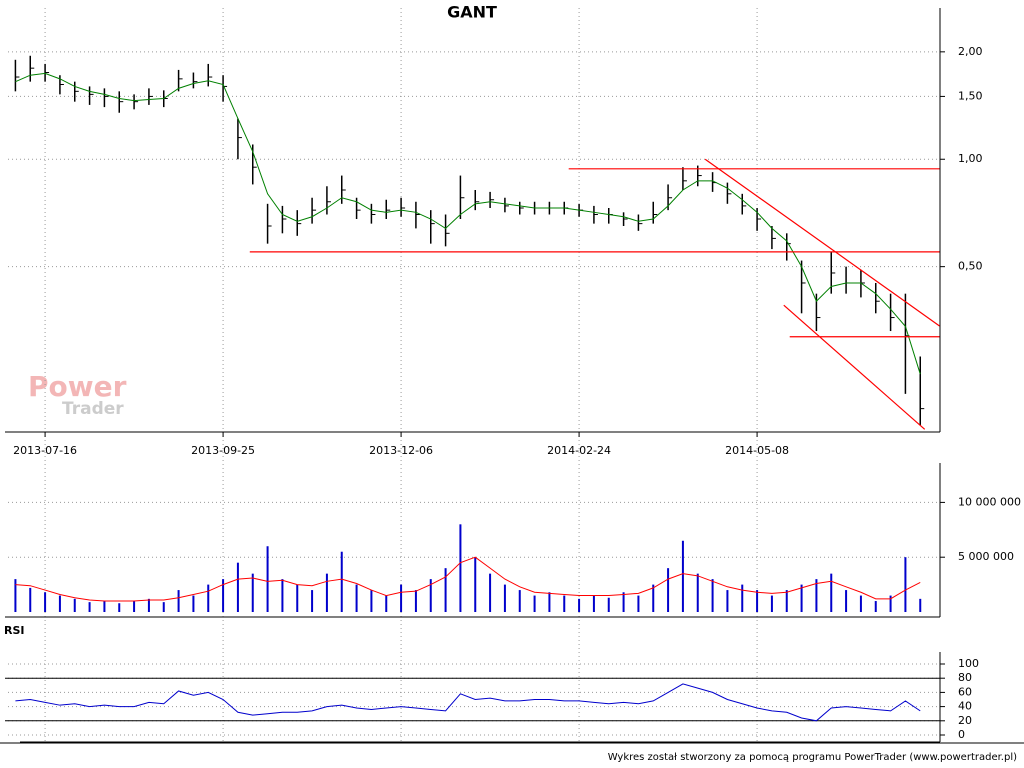 The height and width of the screenshot is (768, 1024). I want to click on y-tick-label: 1,00, so click(970, 158).